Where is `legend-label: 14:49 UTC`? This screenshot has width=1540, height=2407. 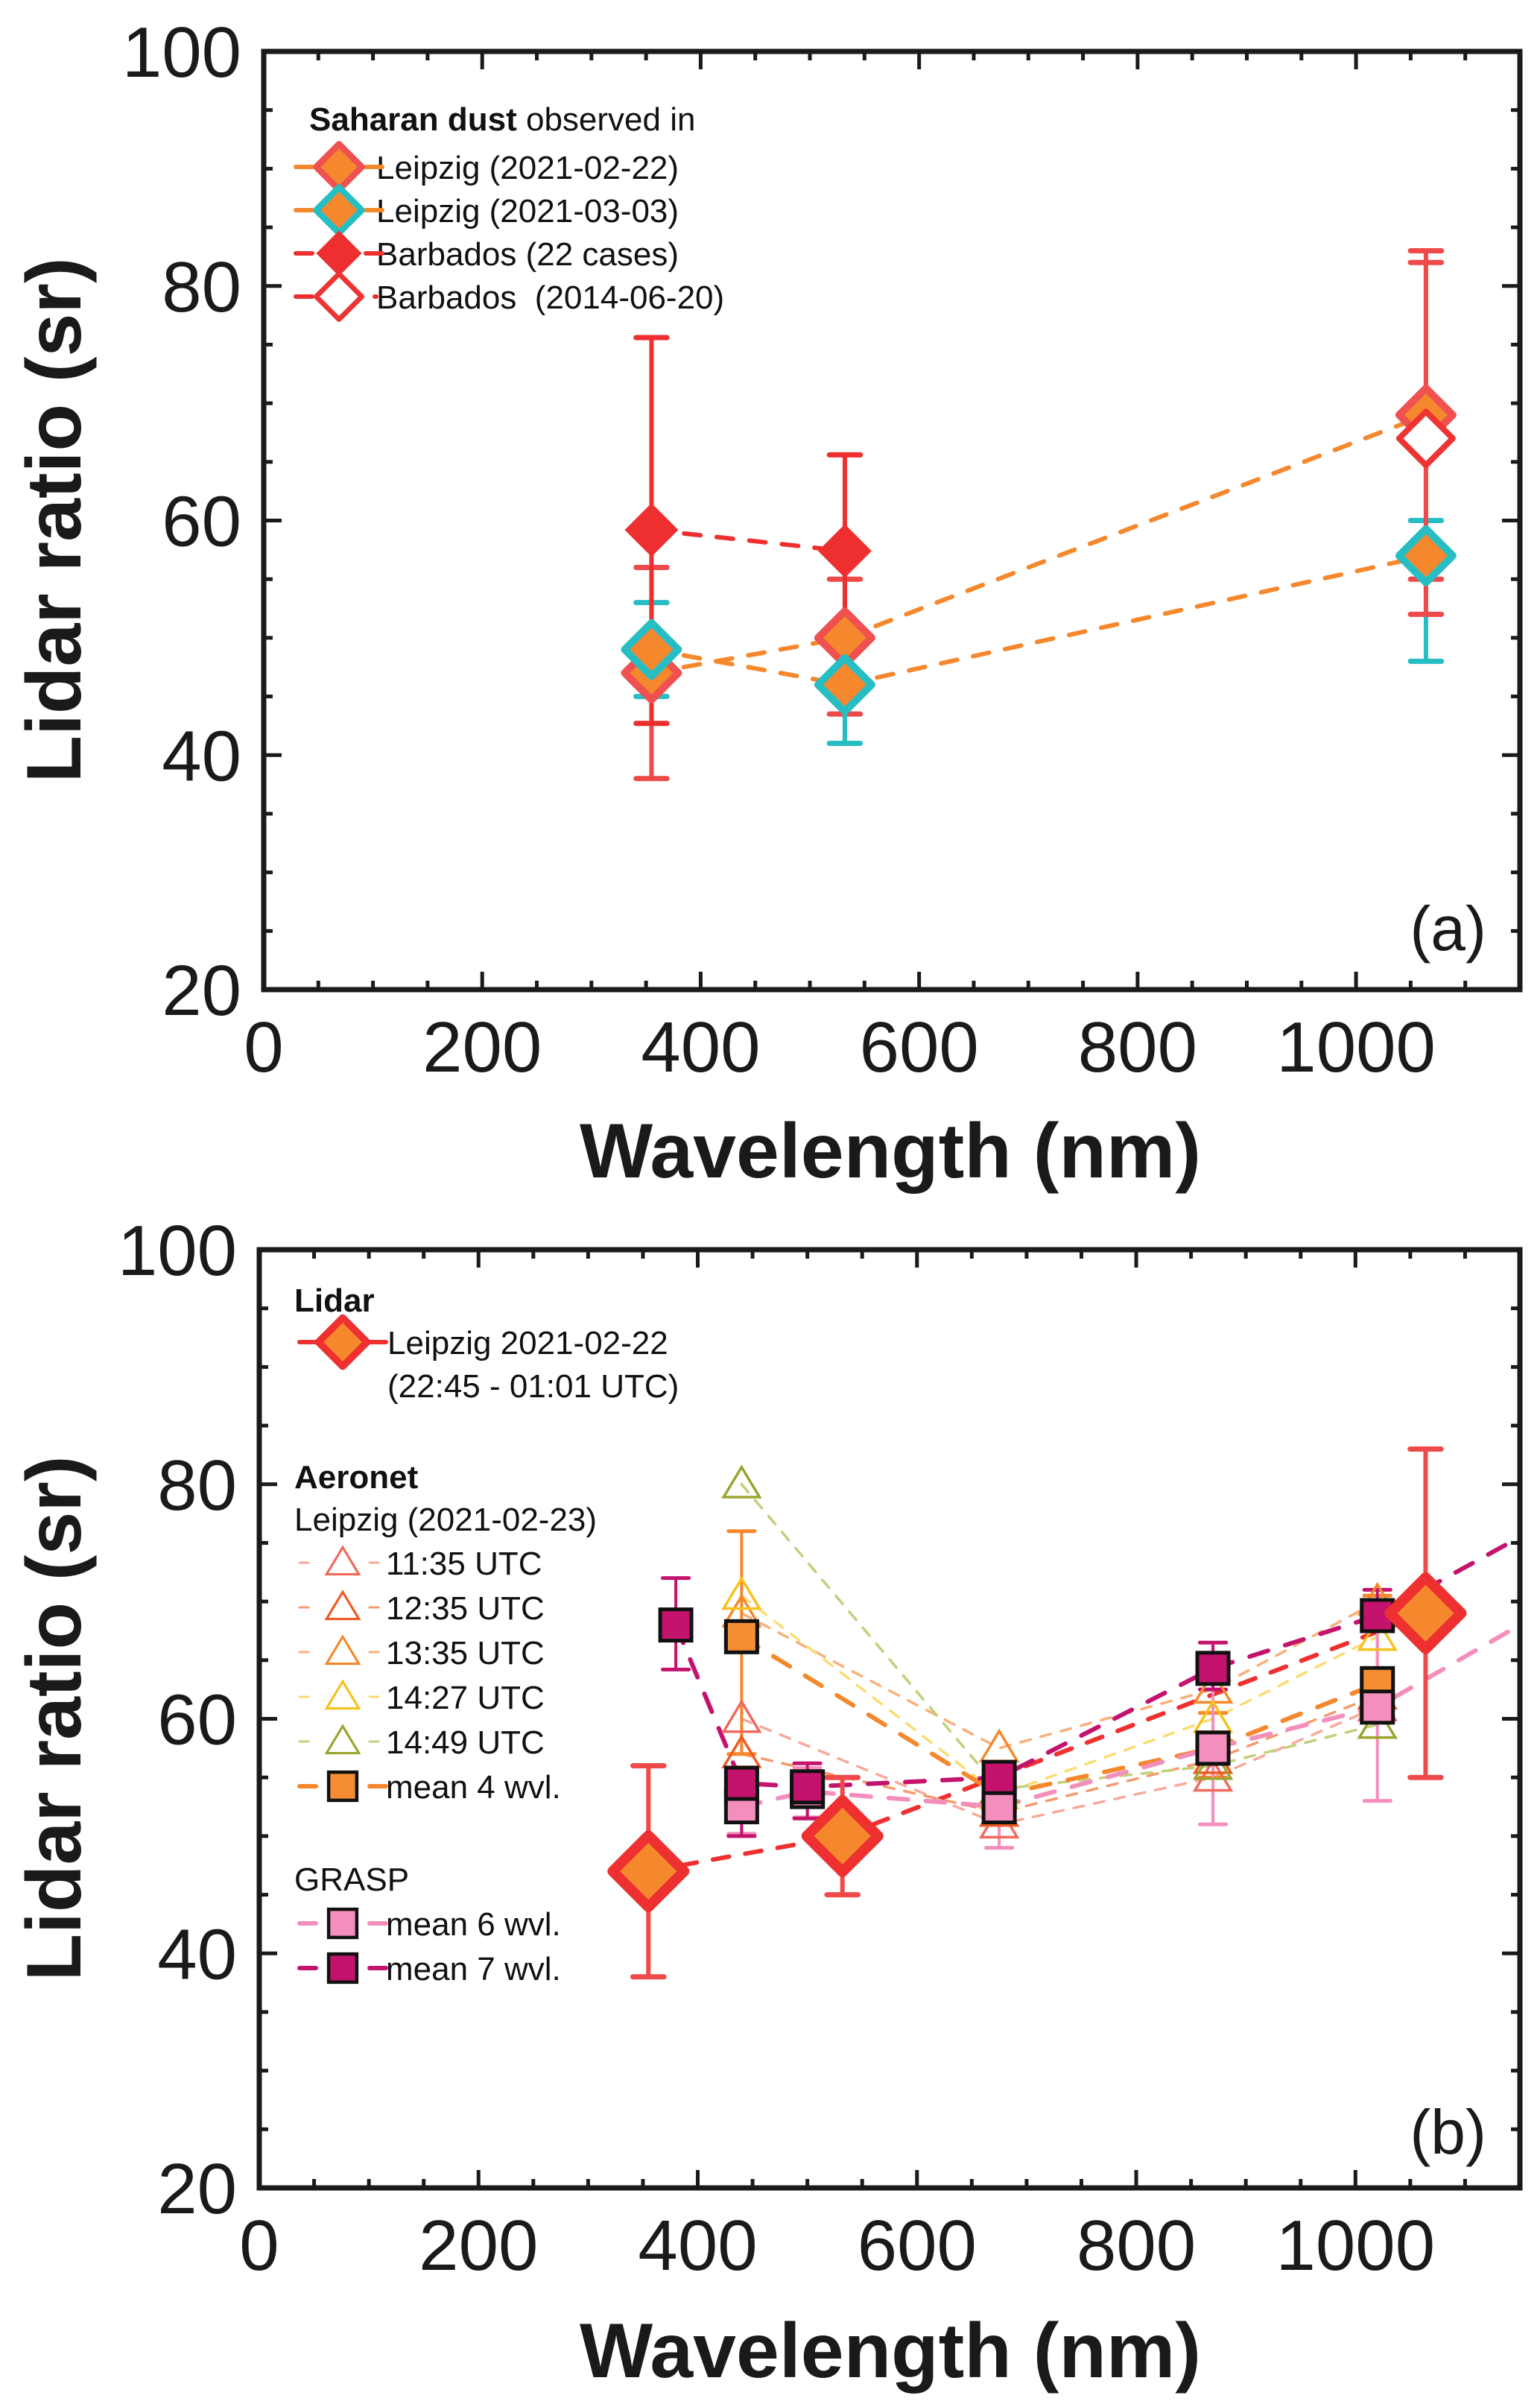
legend-label: 14:49 UTC is located at coordinates (465, 1742).